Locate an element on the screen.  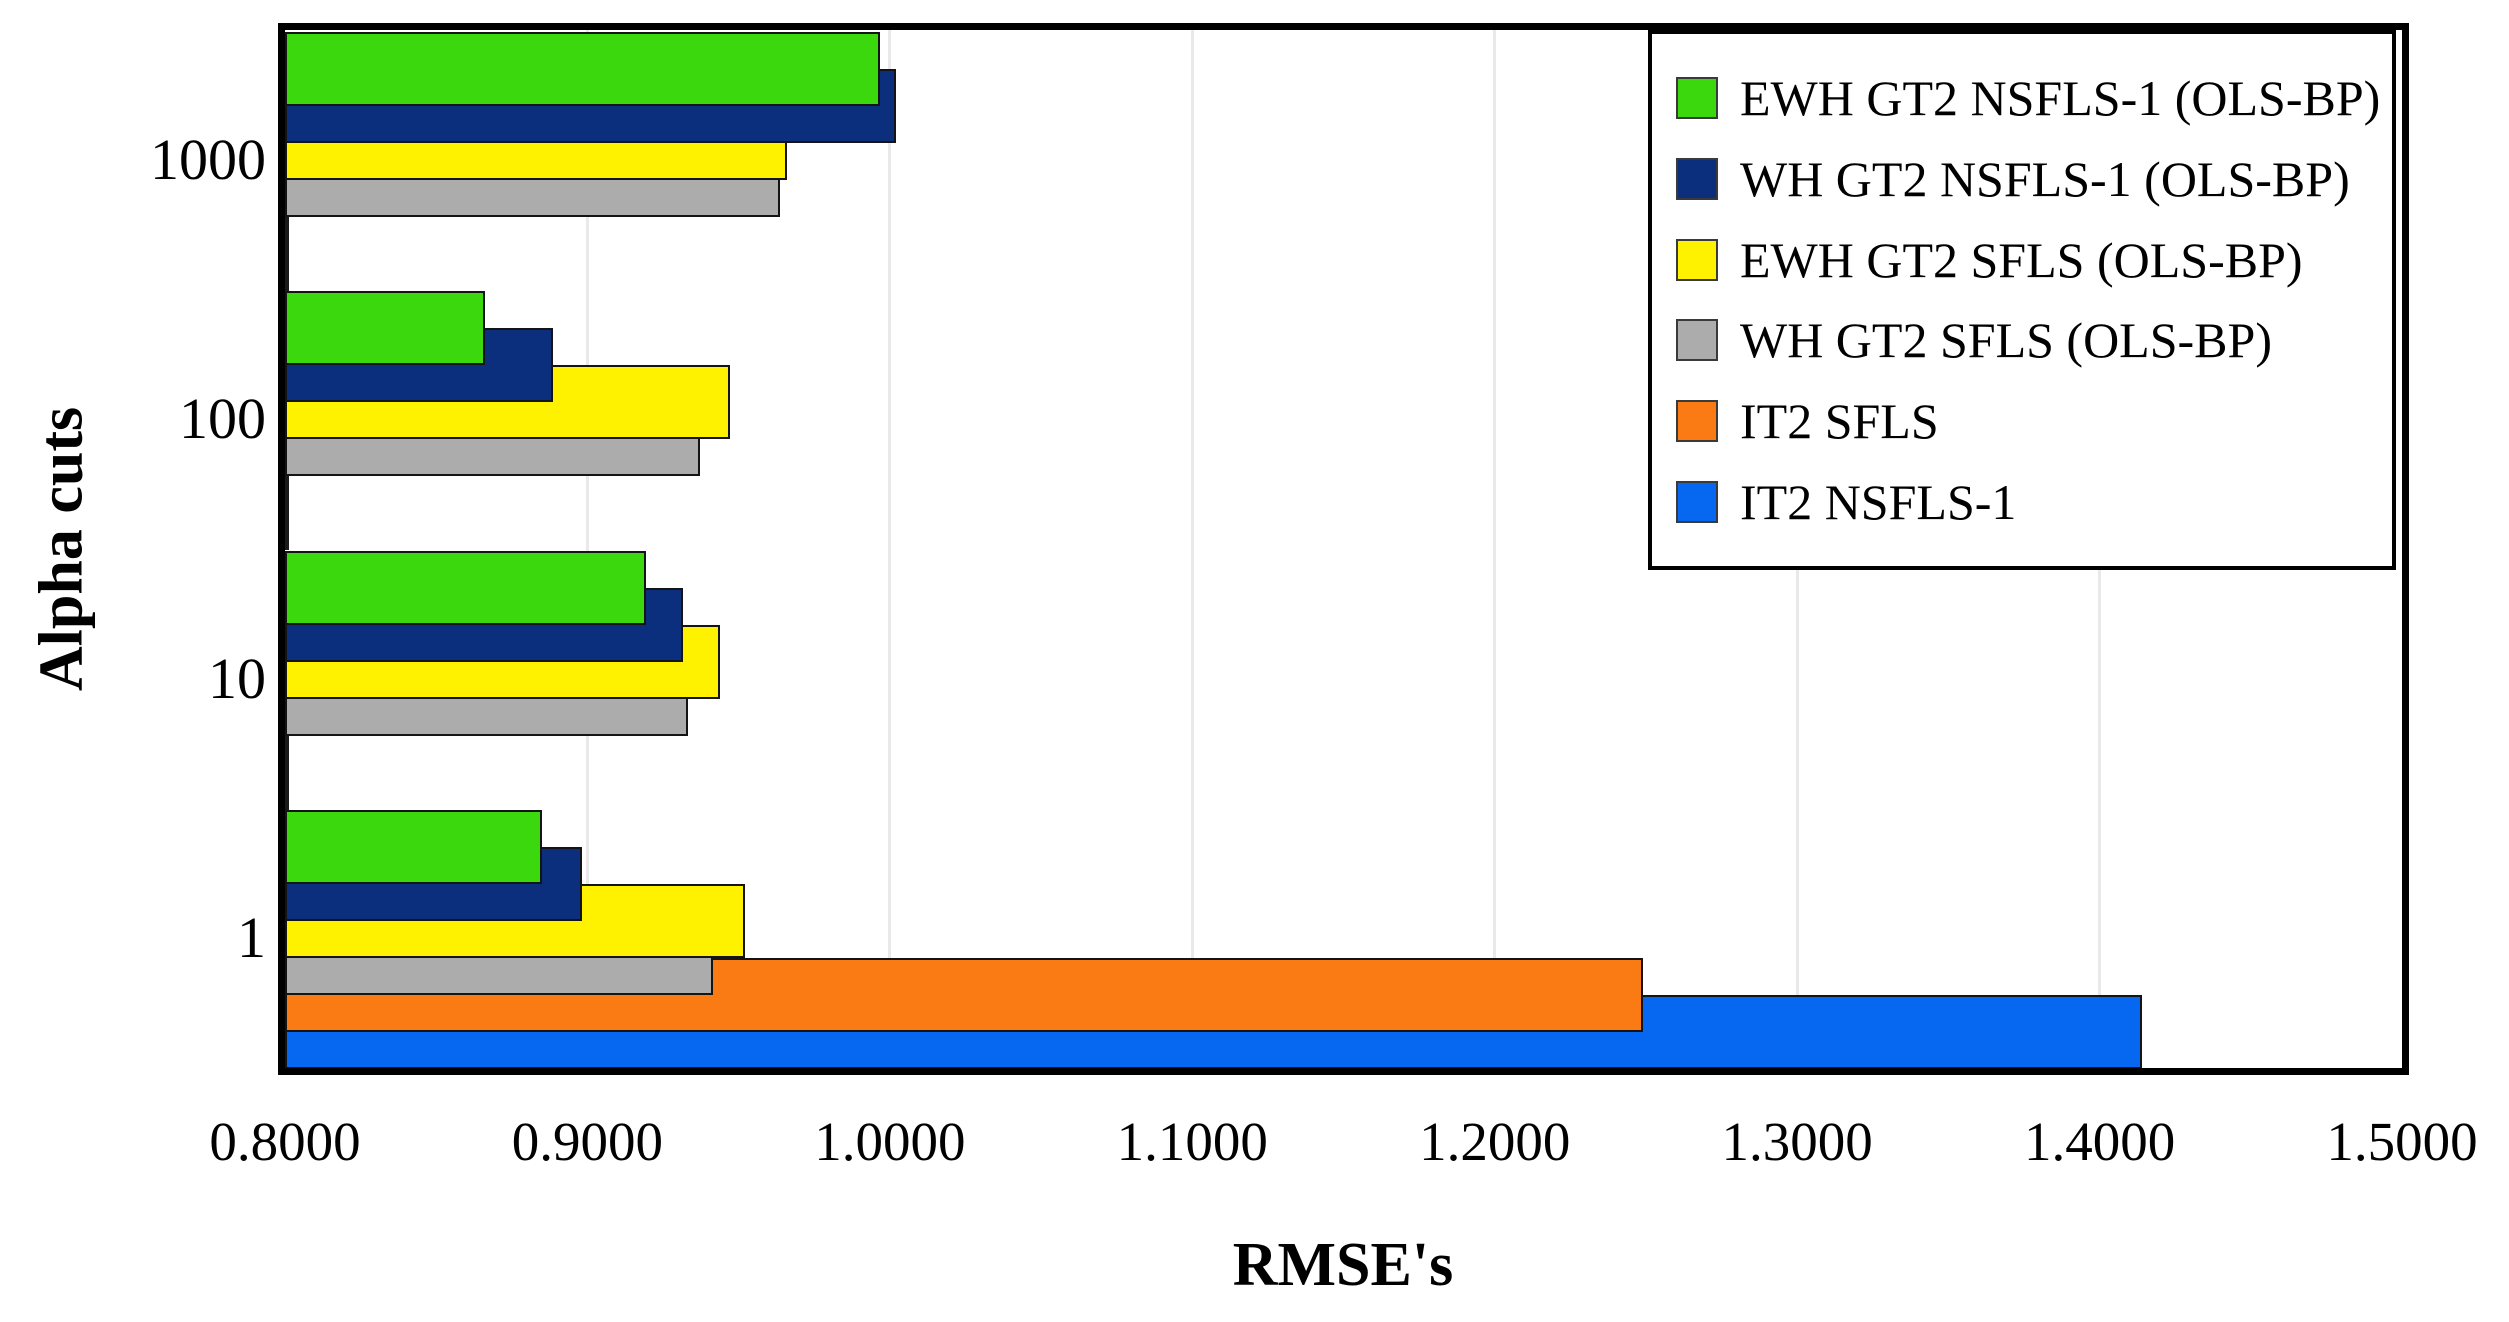
legend-label: EWH GT2 NSFLS-1 (OLS-BP) is located at coordinates (2060, 97).